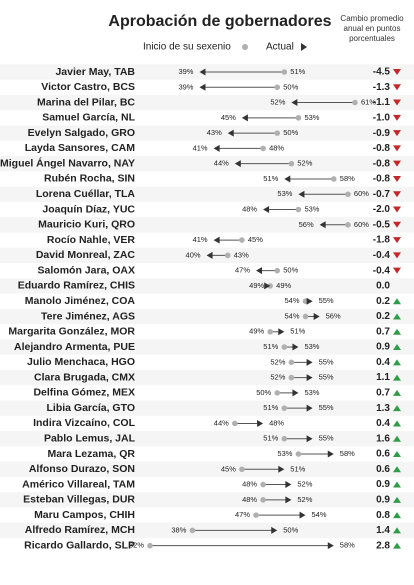  Describe the element at coordinates (136, 545) in the screenshot. I see `value-label: 32%` at that location.